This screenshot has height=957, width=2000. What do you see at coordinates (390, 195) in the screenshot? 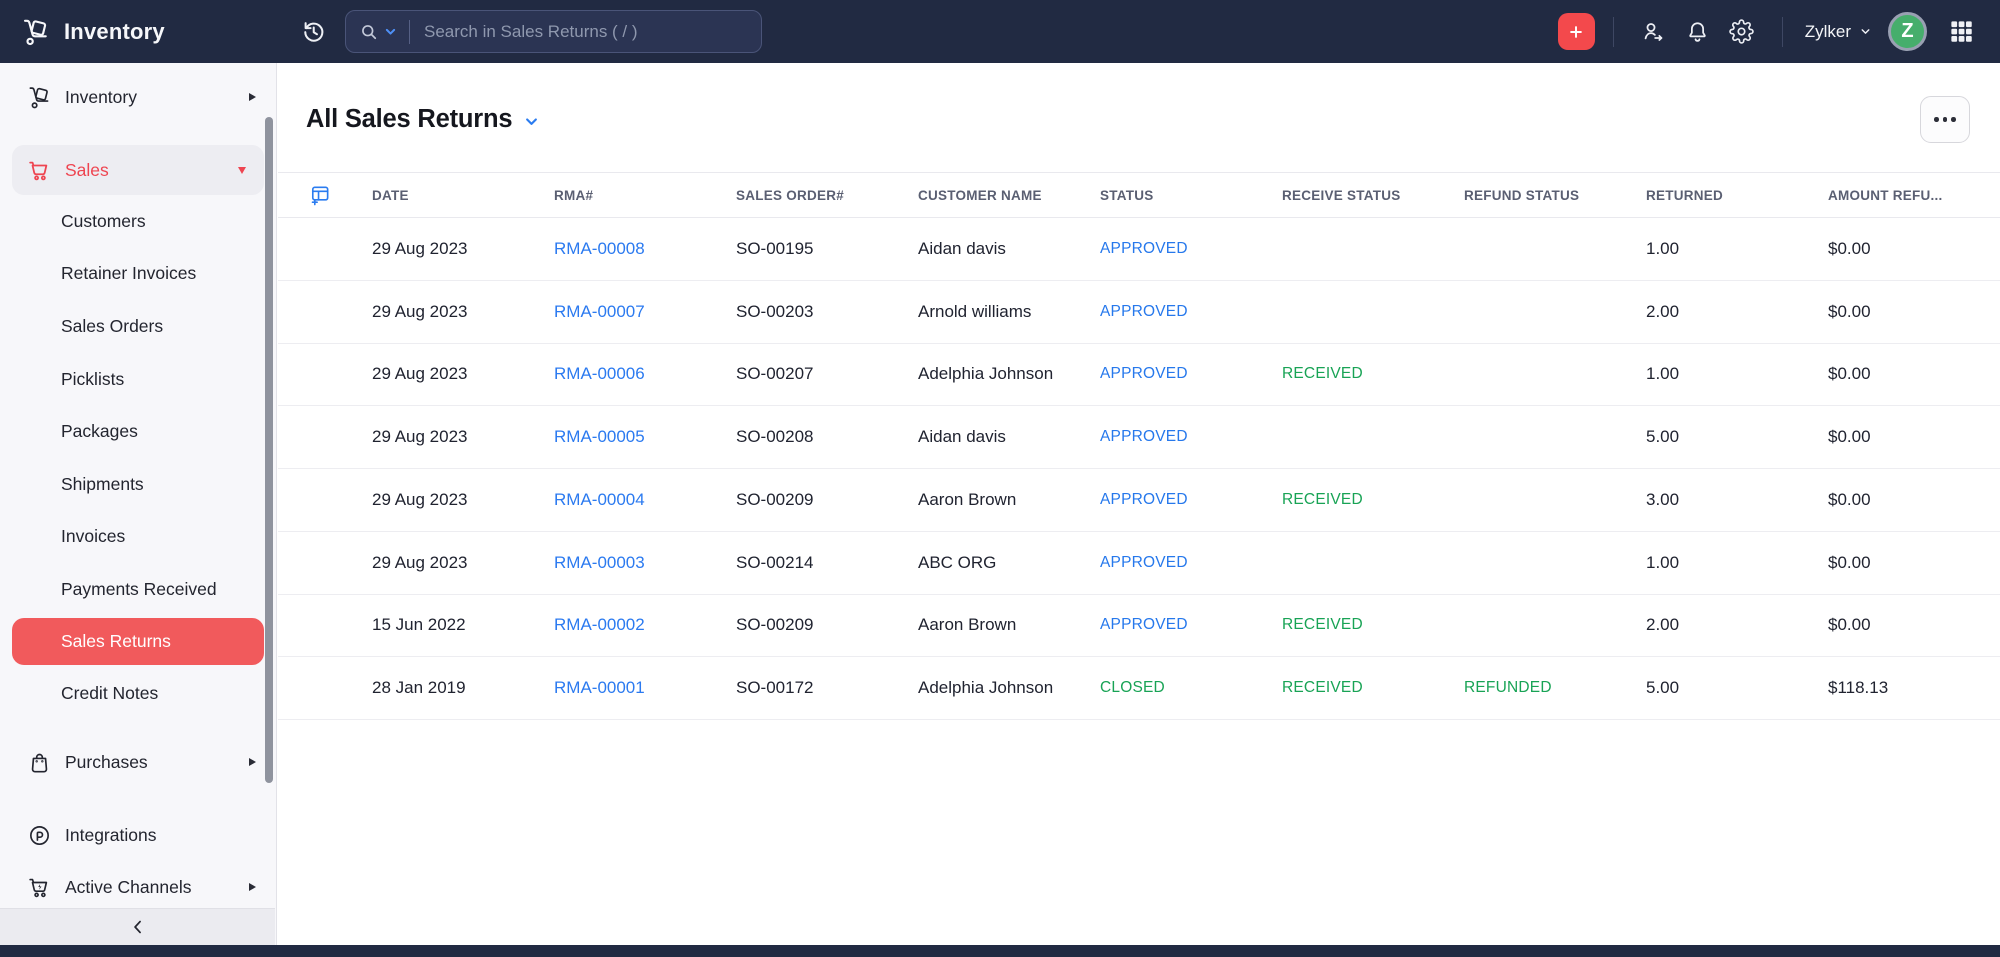
I see `column-header: DATE` at bounding box center [390, 195].